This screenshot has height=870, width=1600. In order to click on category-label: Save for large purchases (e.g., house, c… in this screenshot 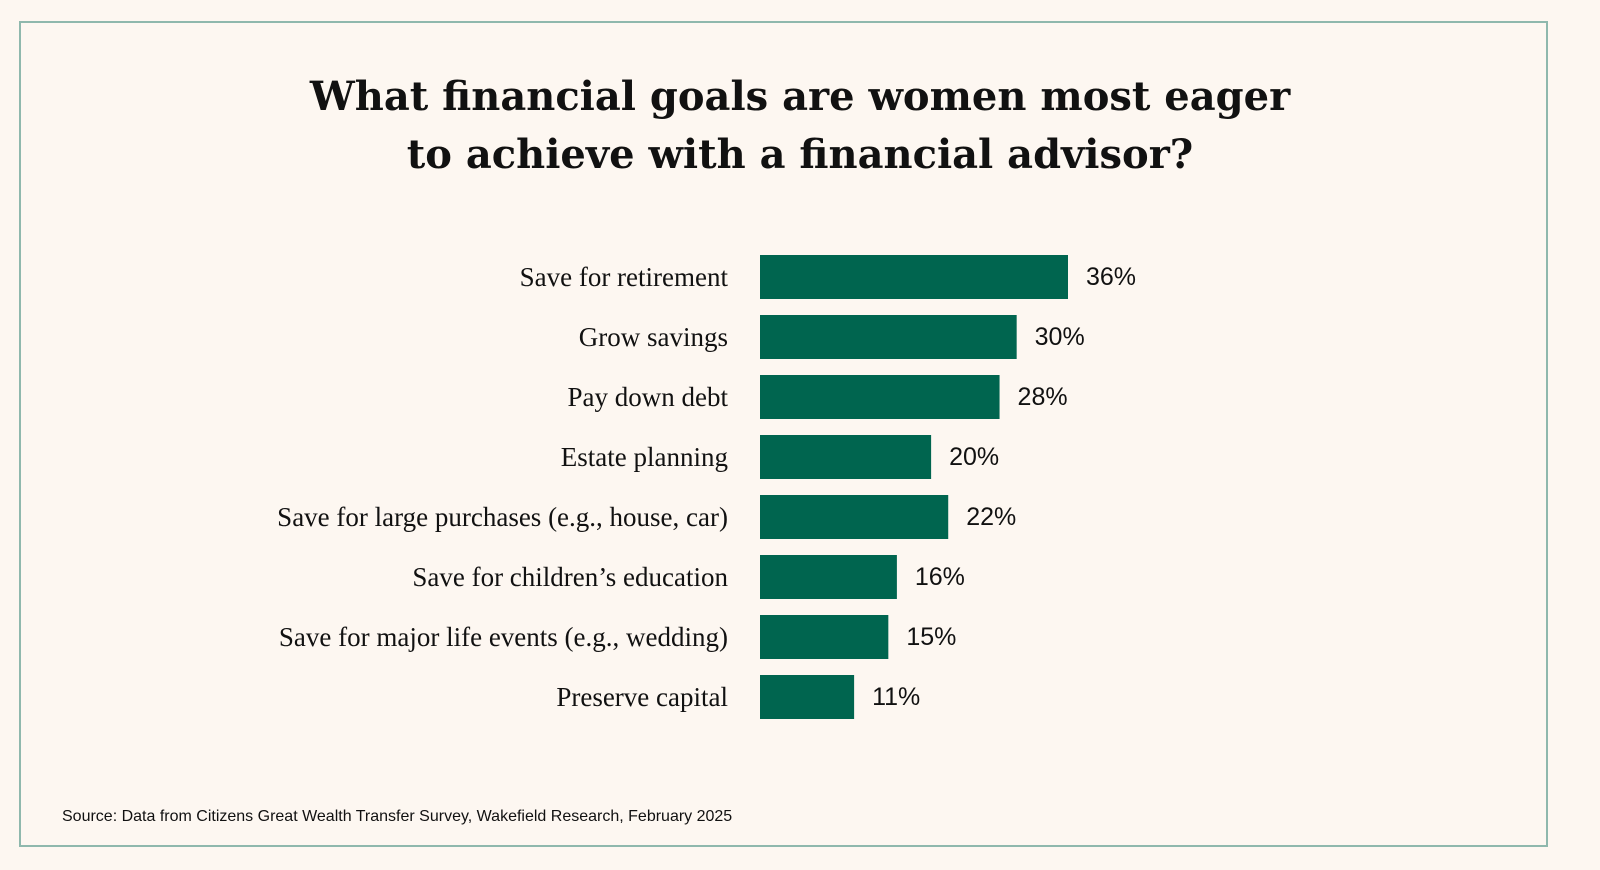, I will do `click(502, 517)`.